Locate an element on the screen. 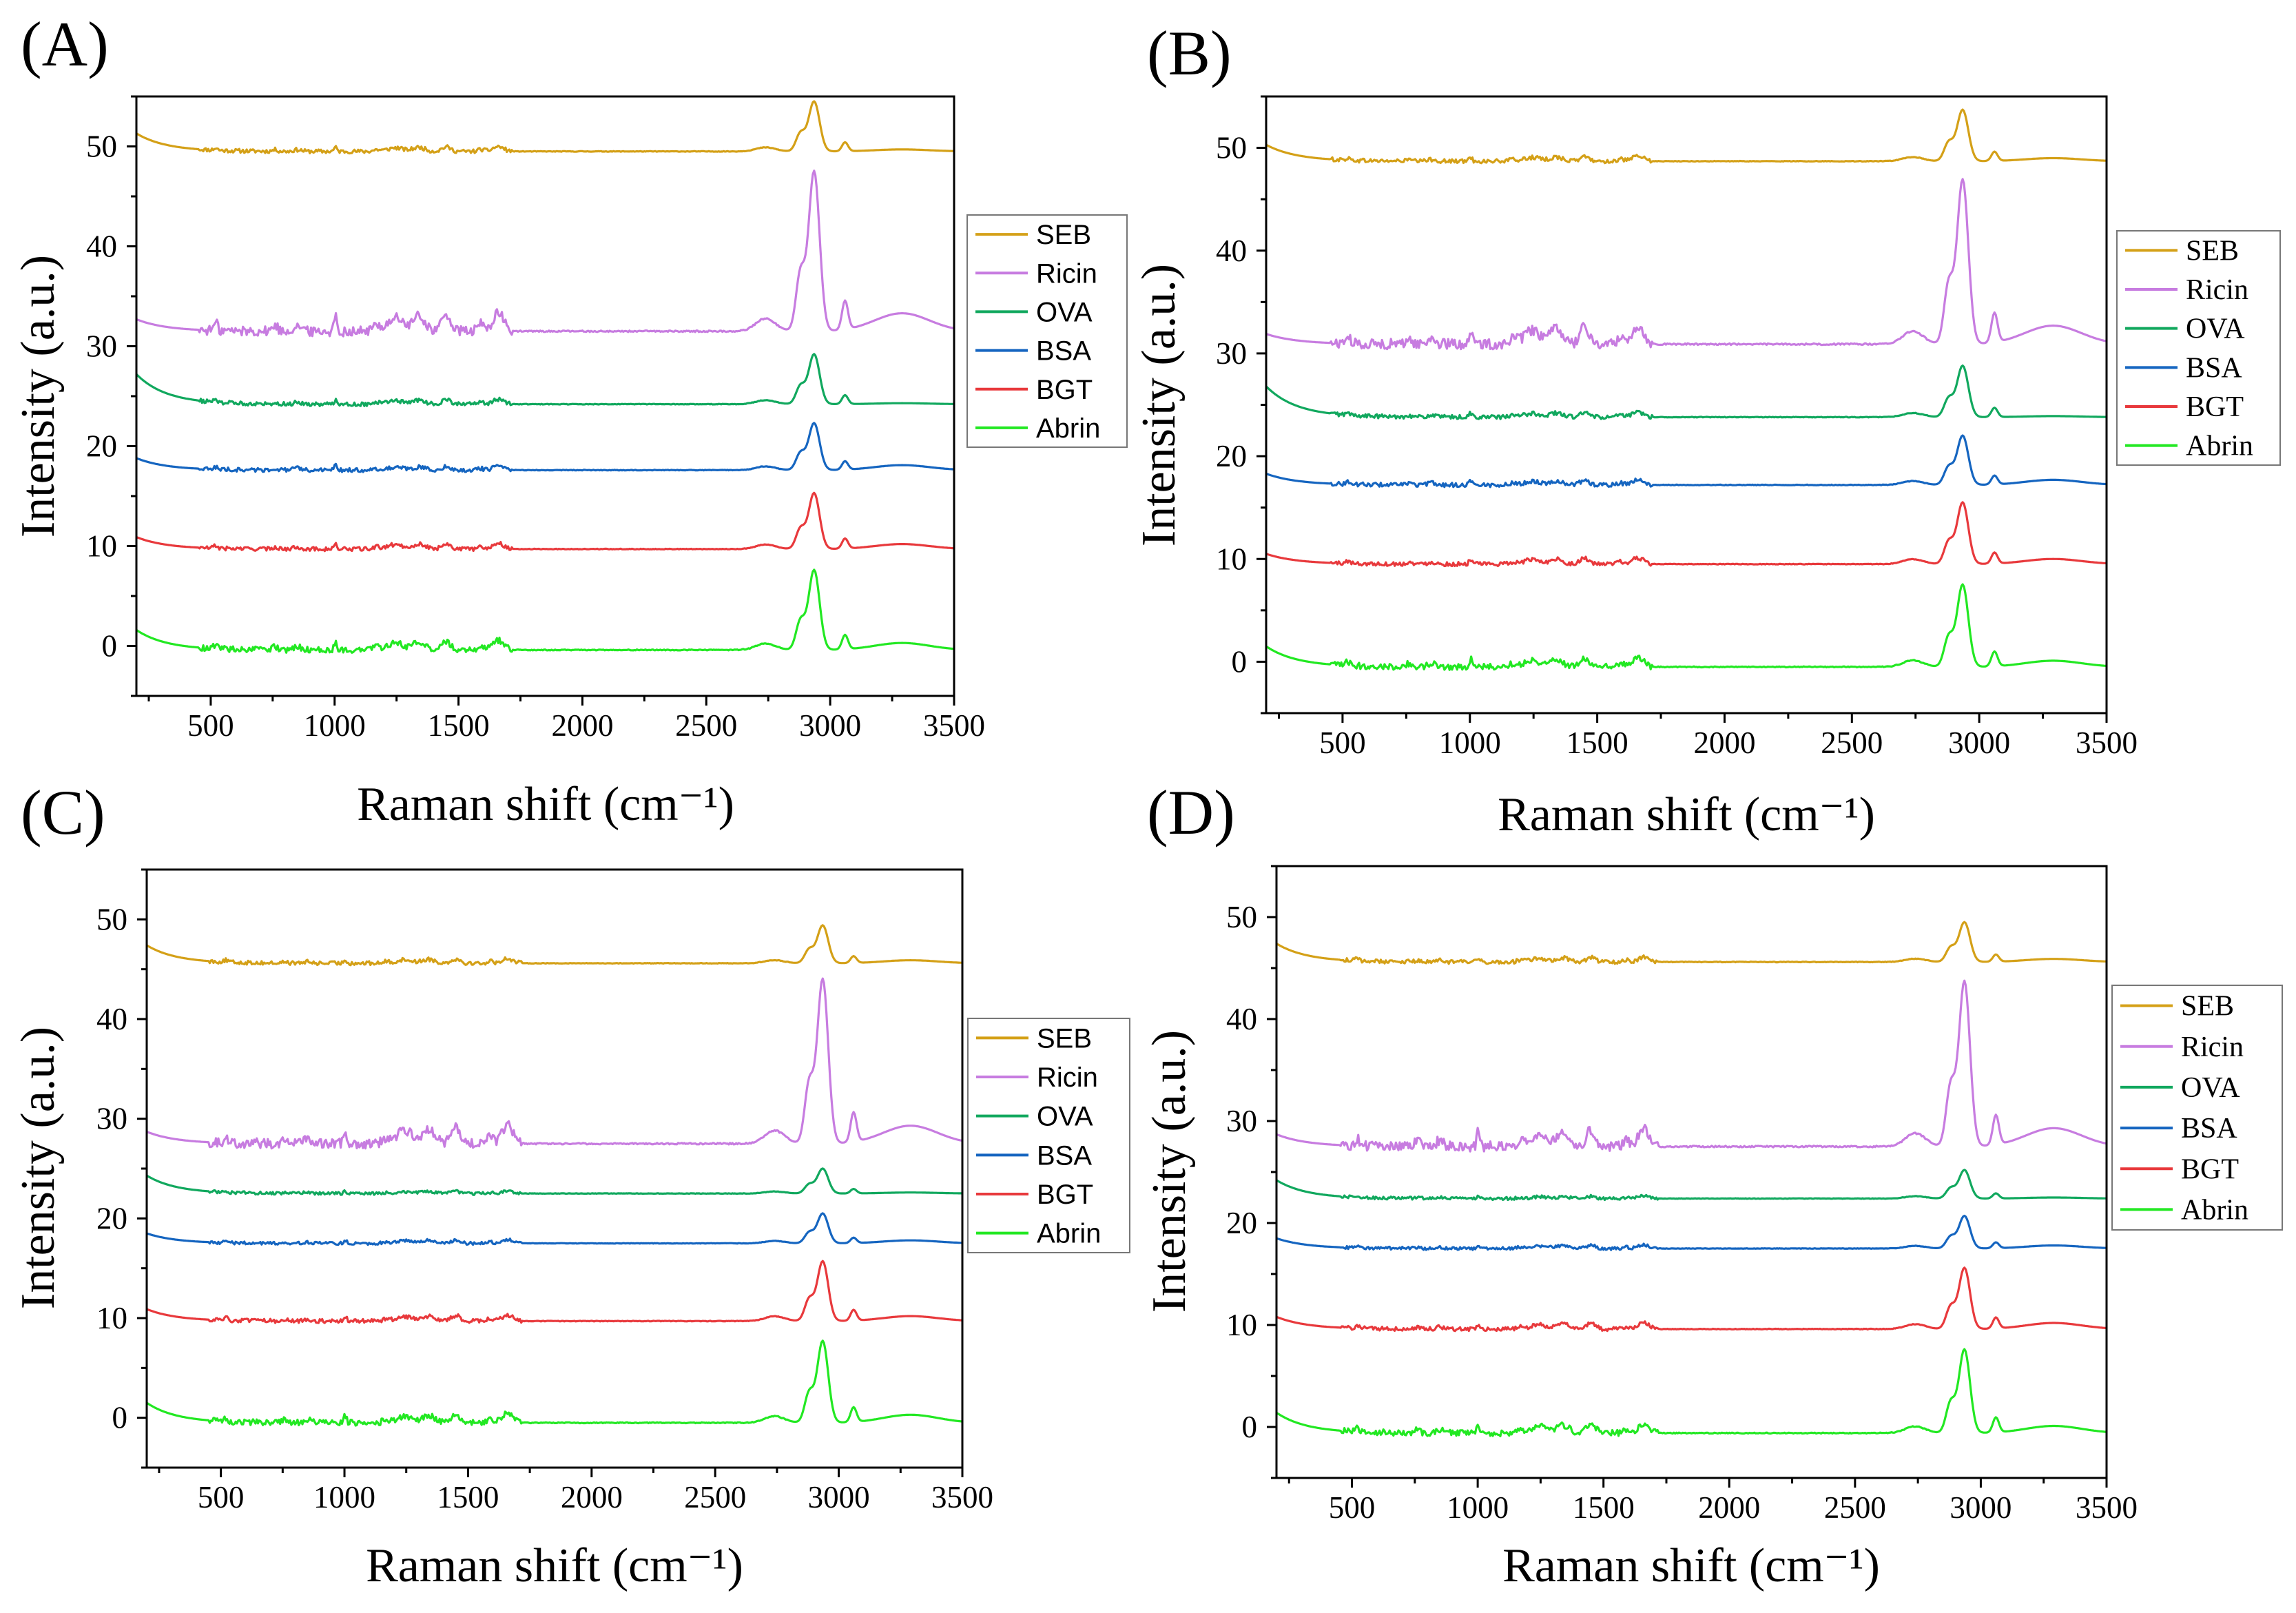  panel-label: (B) is located at coordinates (1189, 53).